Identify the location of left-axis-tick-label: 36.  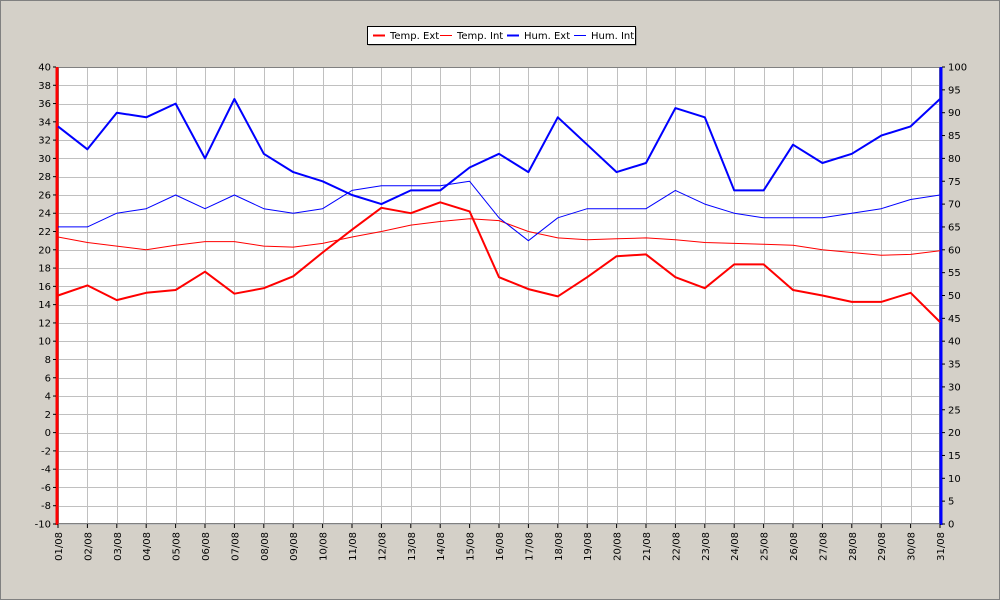
(44, 104).